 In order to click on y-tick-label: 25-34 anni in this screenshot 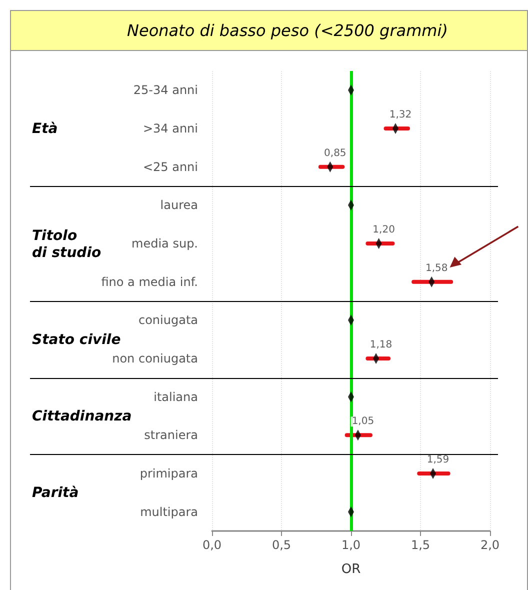, I will do `click(165, 90)`.